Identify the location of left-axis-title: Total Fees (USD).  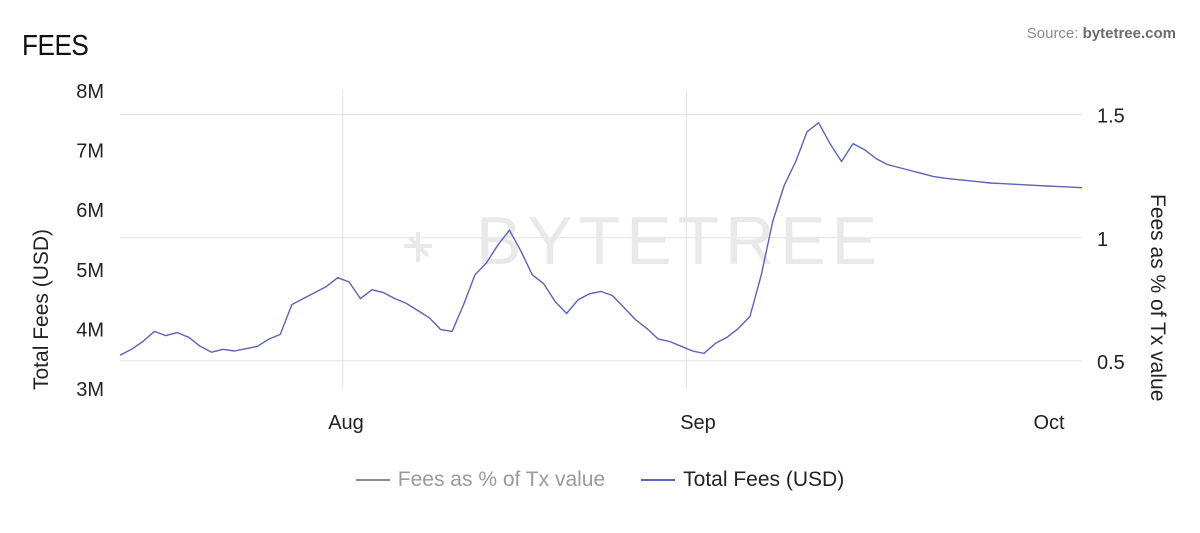
(41, 309).